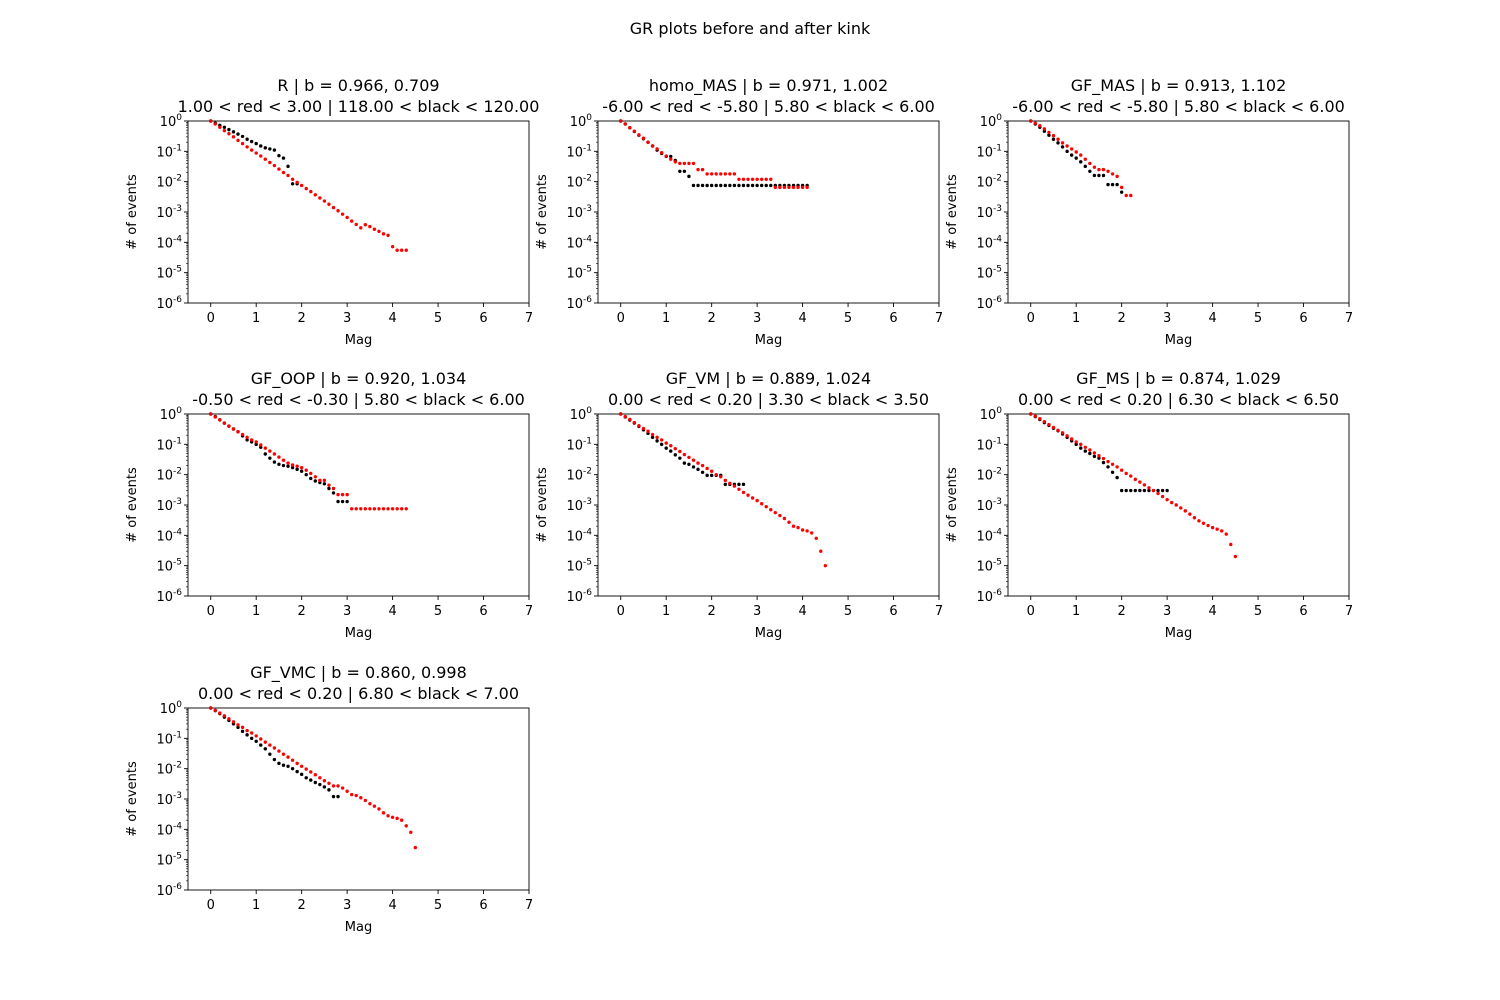  What do you see at coordinates (714, 154) in the screenshot?
I see `series-red` at bounding box center [714, 154].